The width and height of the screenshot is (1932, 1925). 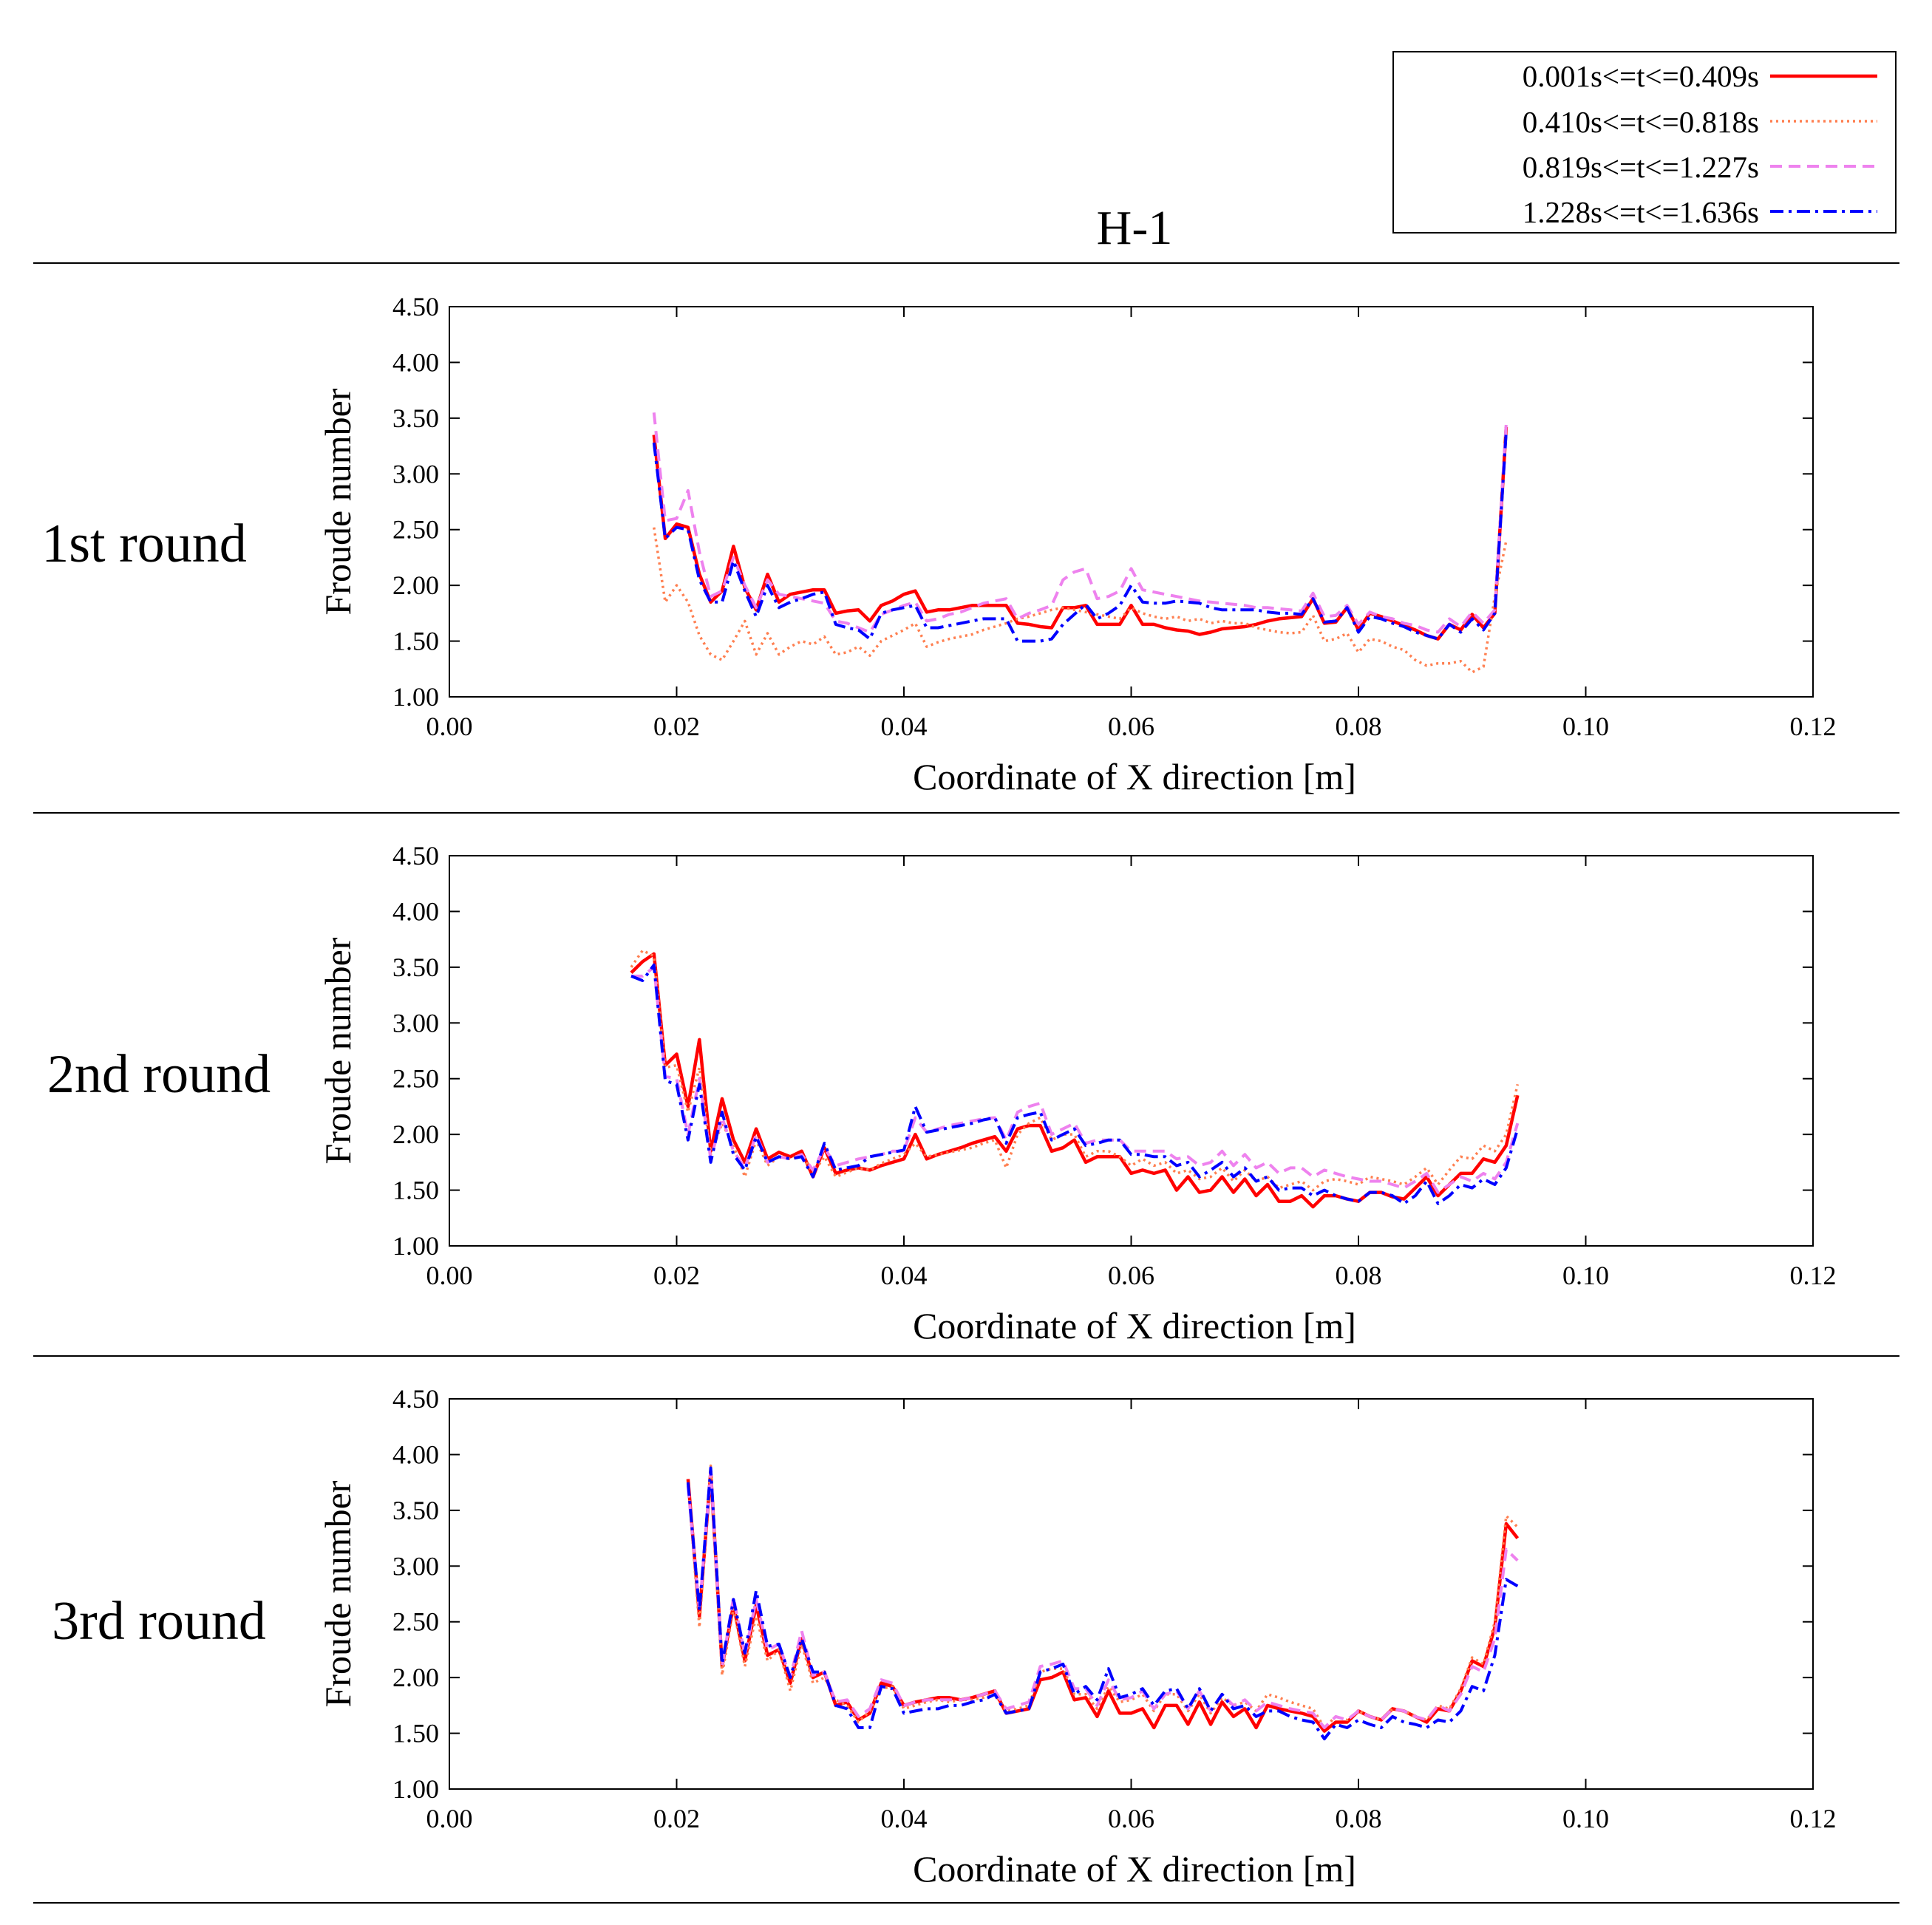 I want to click on legend-label-2: 0.410s<=t<=0.818s, so click(x=1641, y=122).